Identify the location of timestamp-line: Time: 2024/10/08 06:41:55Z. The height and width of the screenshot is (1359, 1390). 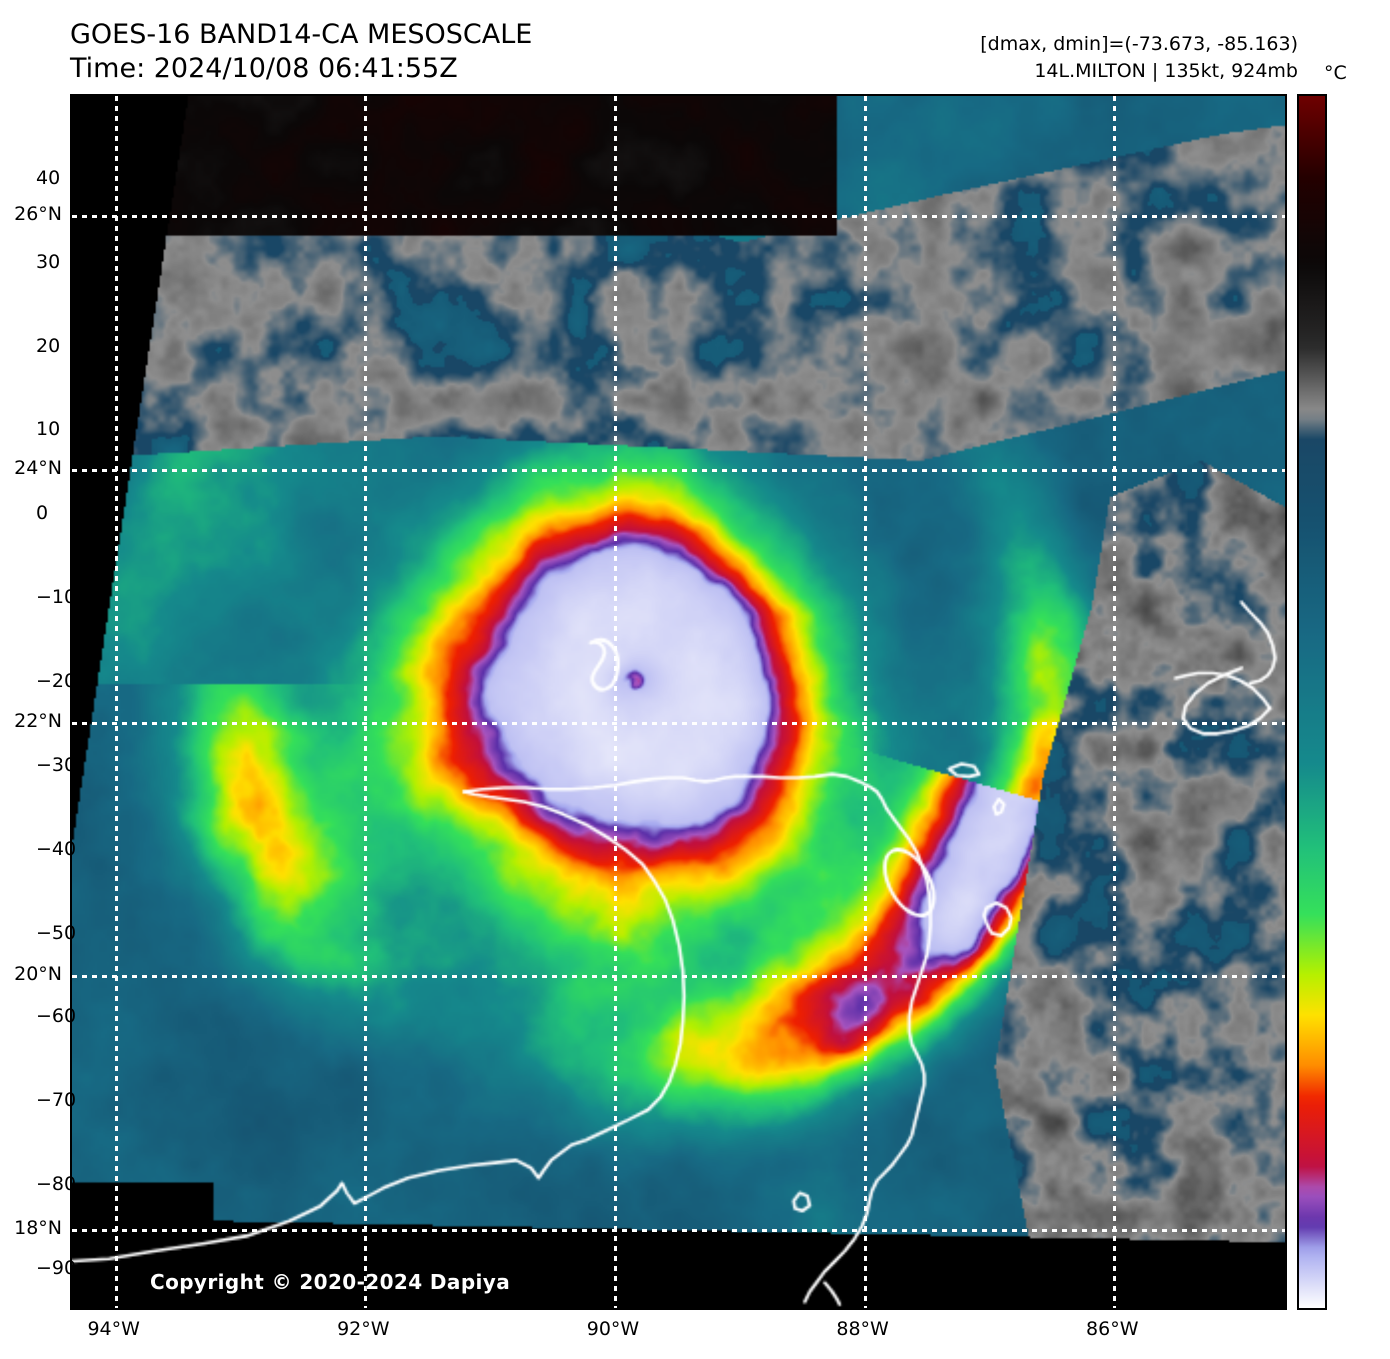
(264, 68).